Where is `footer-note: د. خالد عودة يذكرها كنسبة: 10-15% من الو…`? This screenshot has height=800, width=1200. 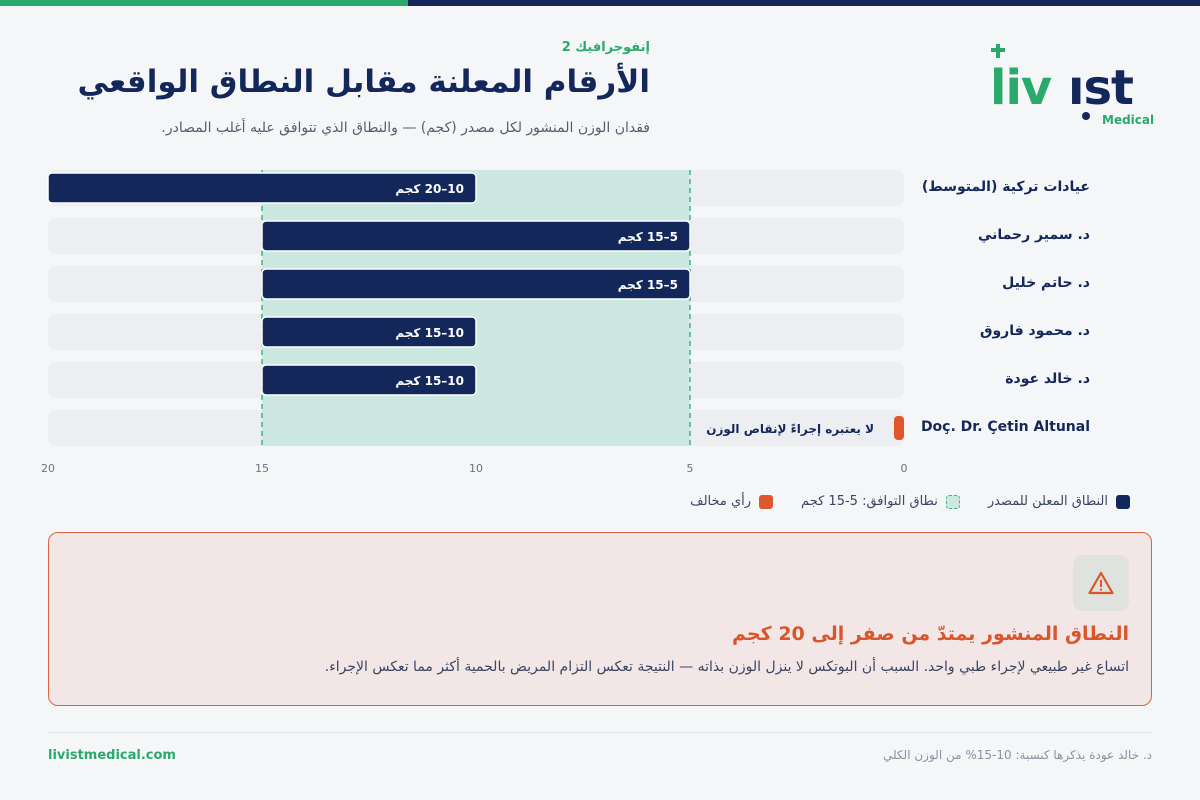 footer-note: د. خالد عودة يذكرها كنسبة: 10-15% من الو… is located at coordinates (1017, 755).